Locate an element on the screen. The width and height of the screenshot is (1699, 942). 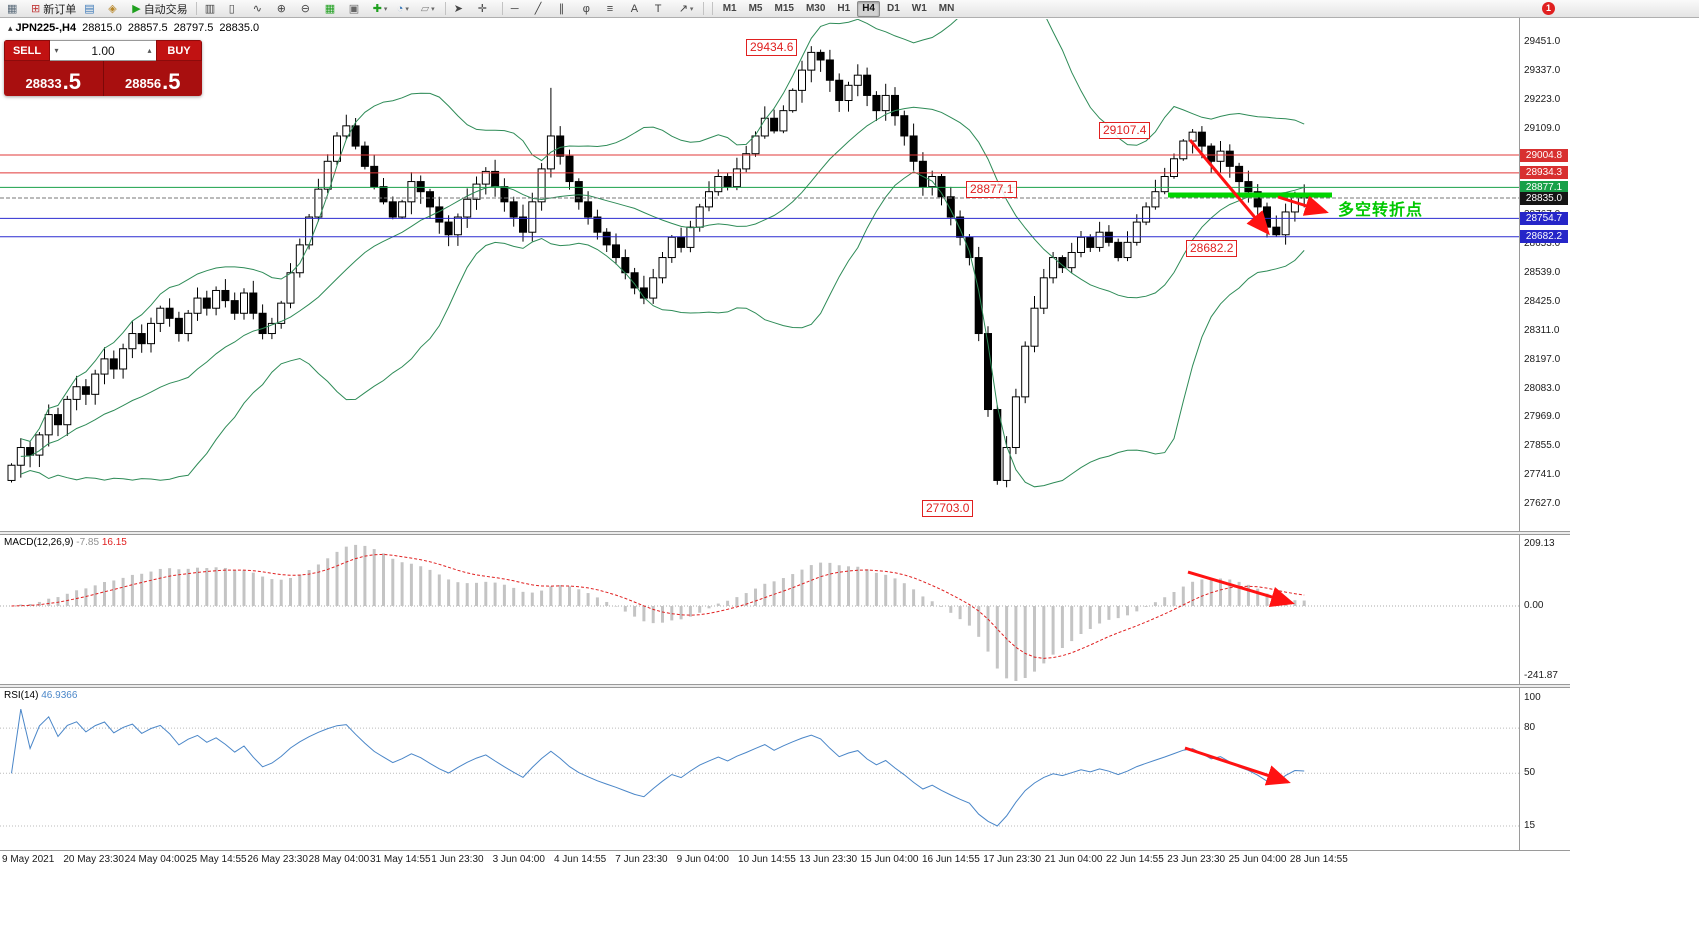
chart-icon: ▴ is located at coordinates (10, 28).